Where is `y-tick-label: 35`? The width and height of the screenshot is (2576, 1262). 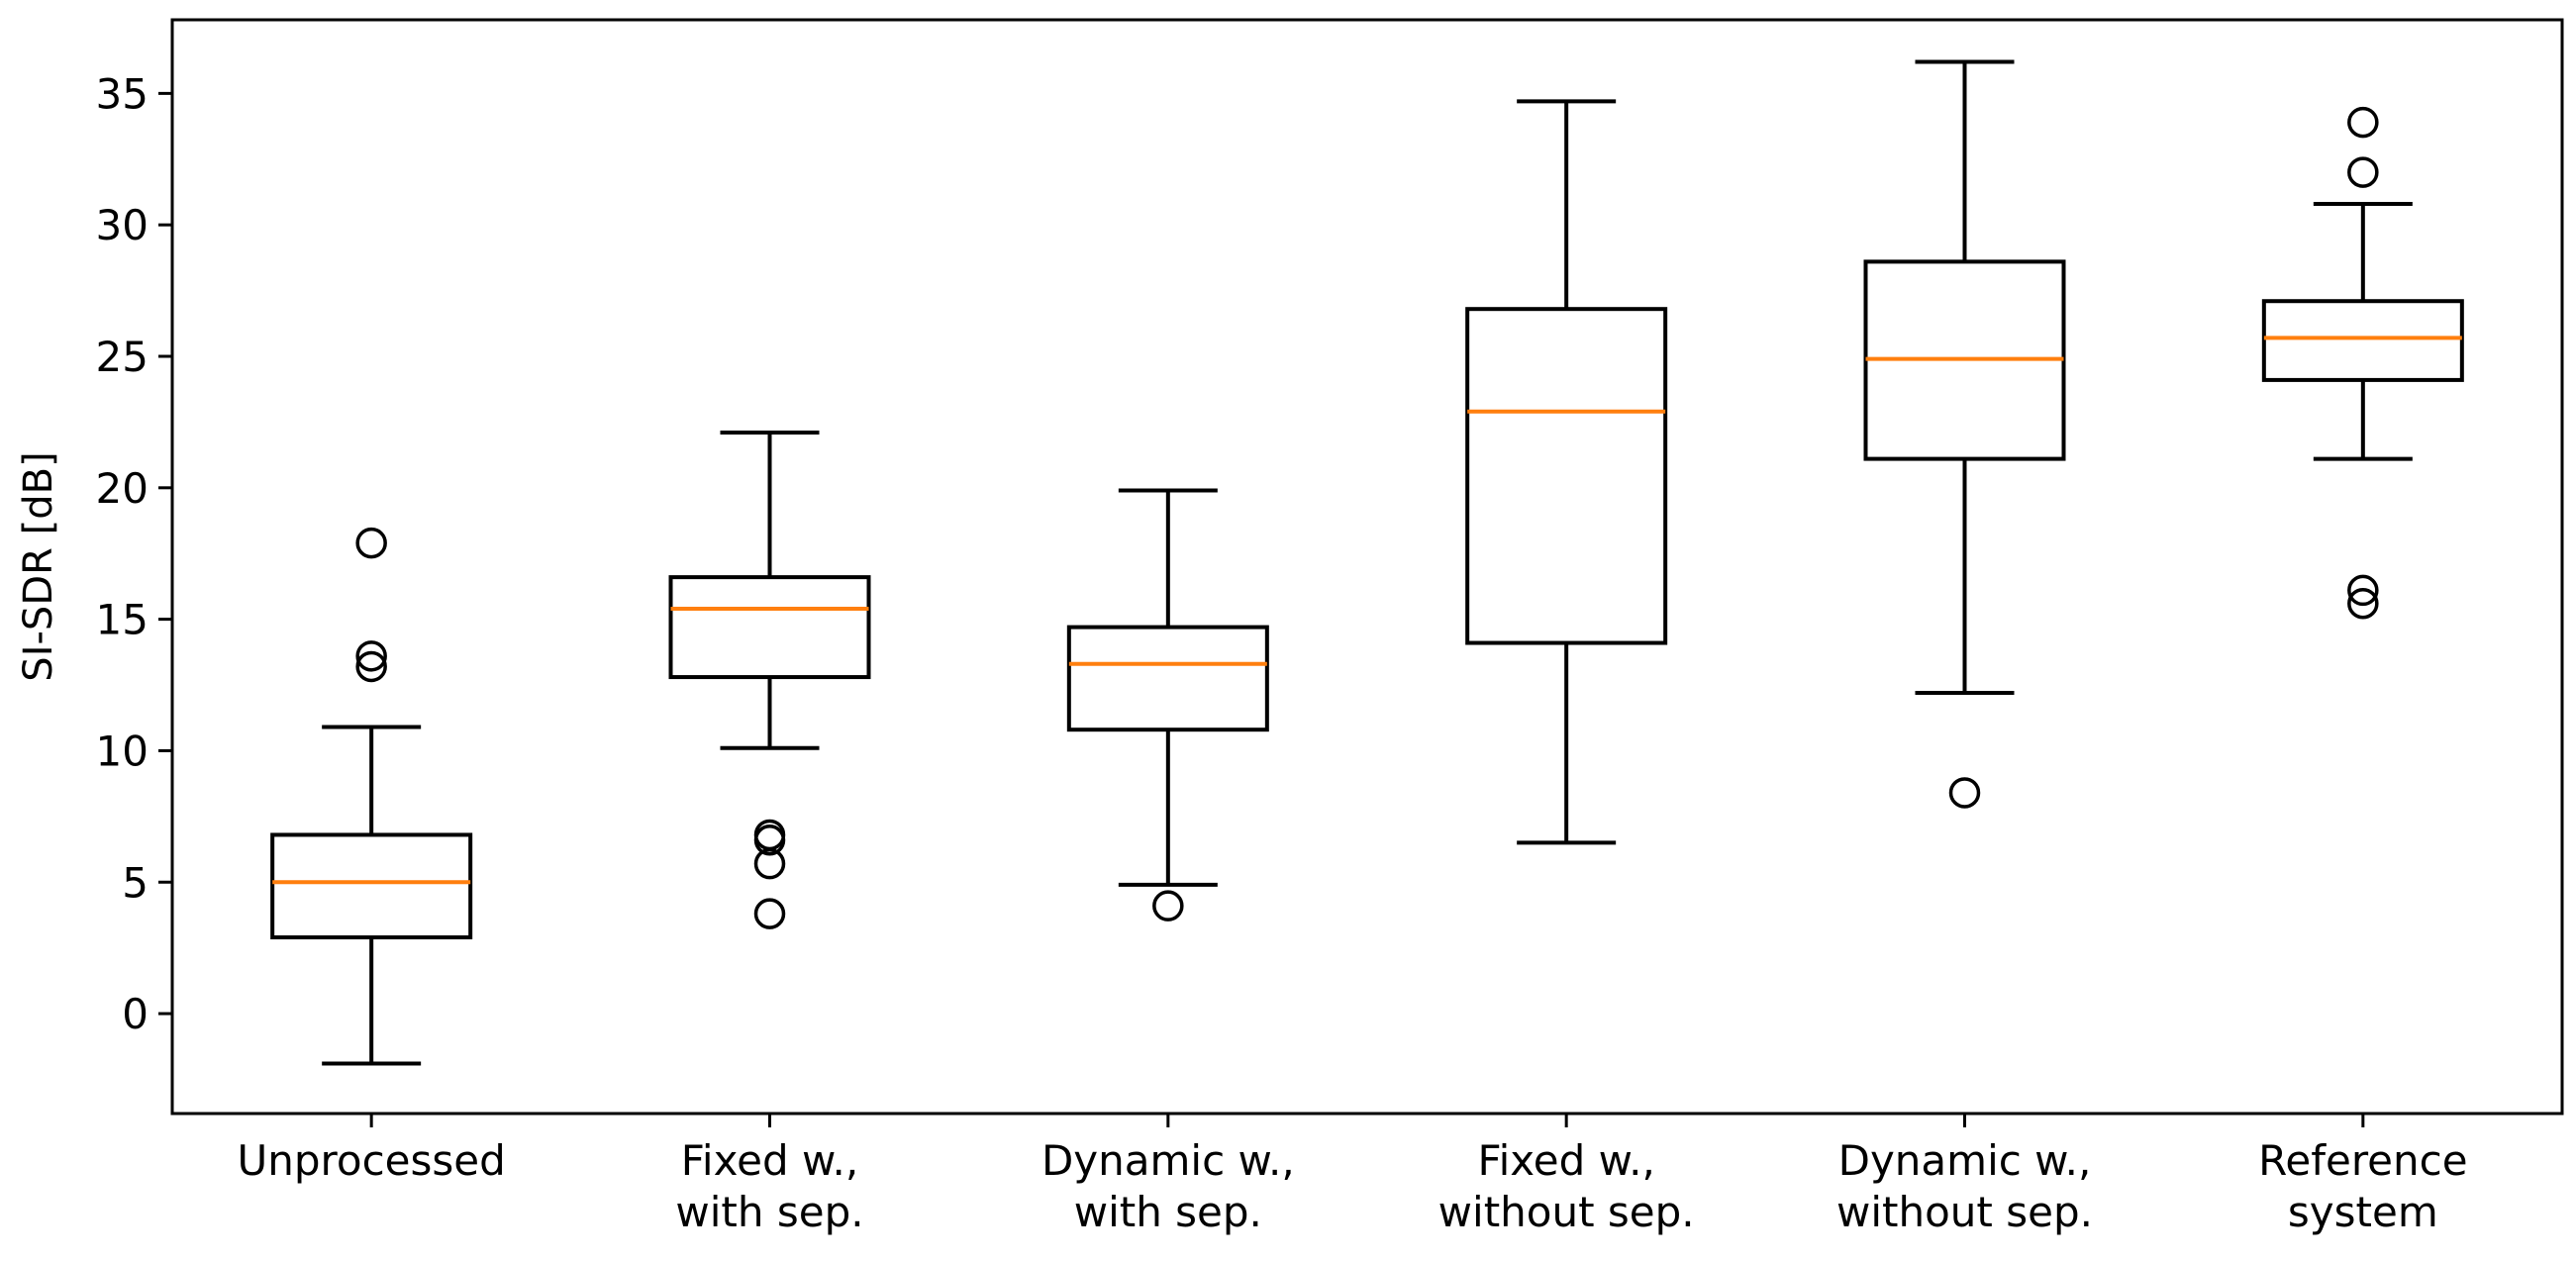 y-tick-label: 35 is located at coordinates (123, 93).